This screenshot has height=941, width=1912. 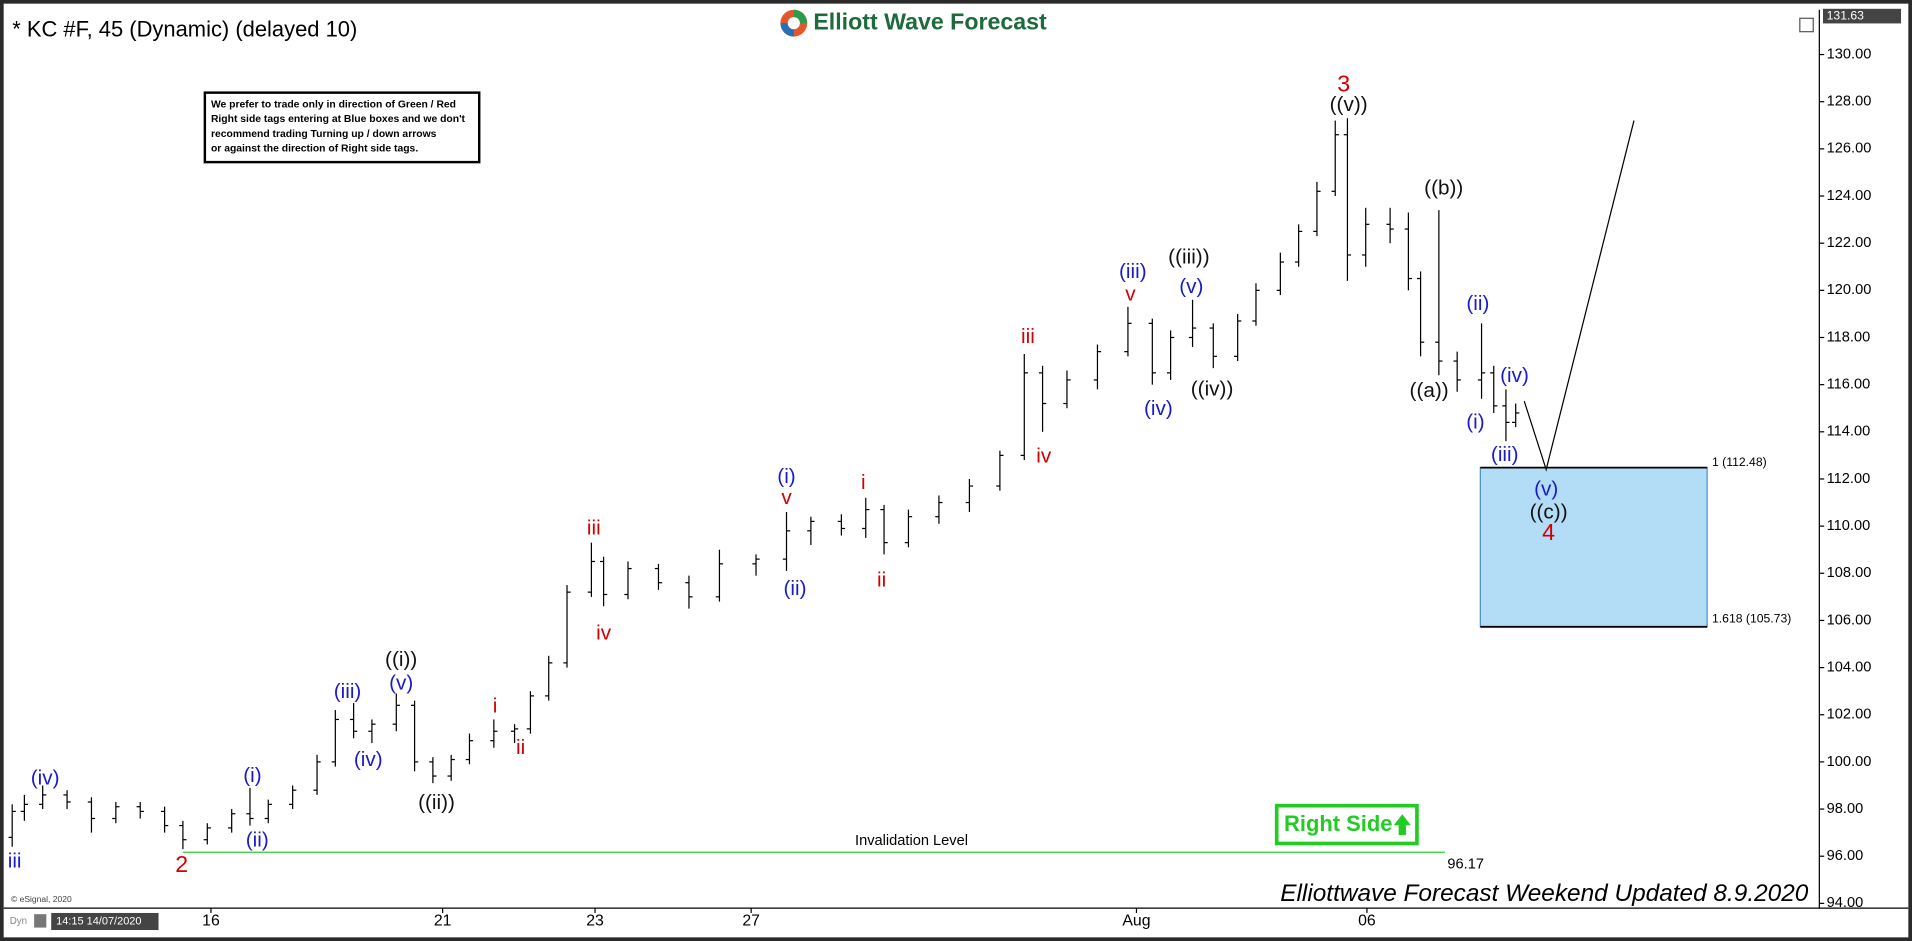 I want to click on y-tick-label: 108.00, so click(x=1849, y=573).